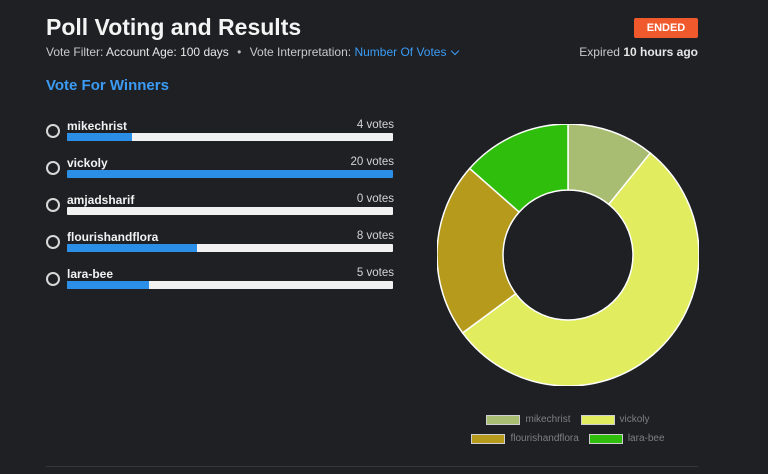 The width and height of the screenshot is (768, 474). What do you see at coordinates (375, 273) in the screenshot?
I see `option-votes: 5 votes` at bounding box center [375, 273].